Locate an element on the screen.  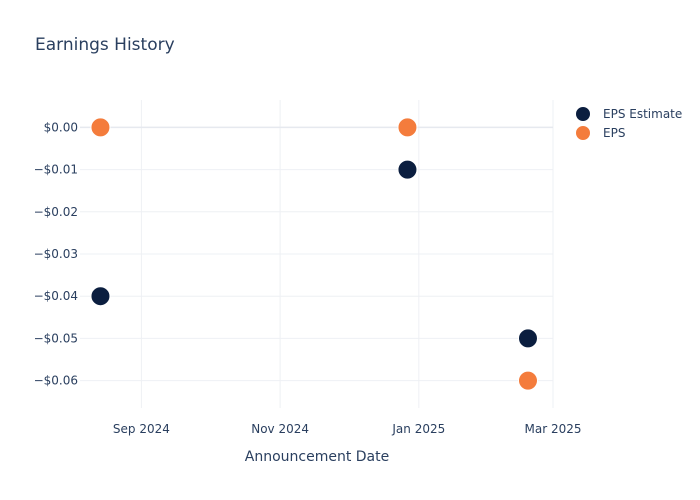
legend-item-eps-estimate: EPS Estimate is located at coordinates (629, 114).